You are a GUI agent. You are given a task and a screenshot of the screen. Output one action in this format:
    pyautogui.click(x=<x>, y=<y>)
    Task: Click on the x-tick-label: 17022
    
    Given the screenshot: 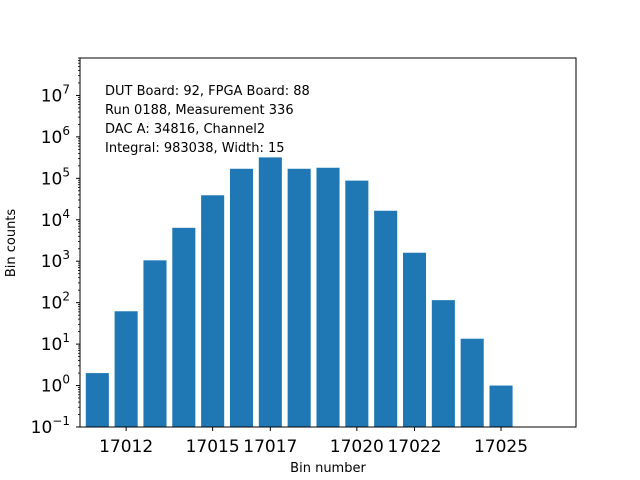 What is the action you would take?
    pyautogui.click(x=414, y=447)
    